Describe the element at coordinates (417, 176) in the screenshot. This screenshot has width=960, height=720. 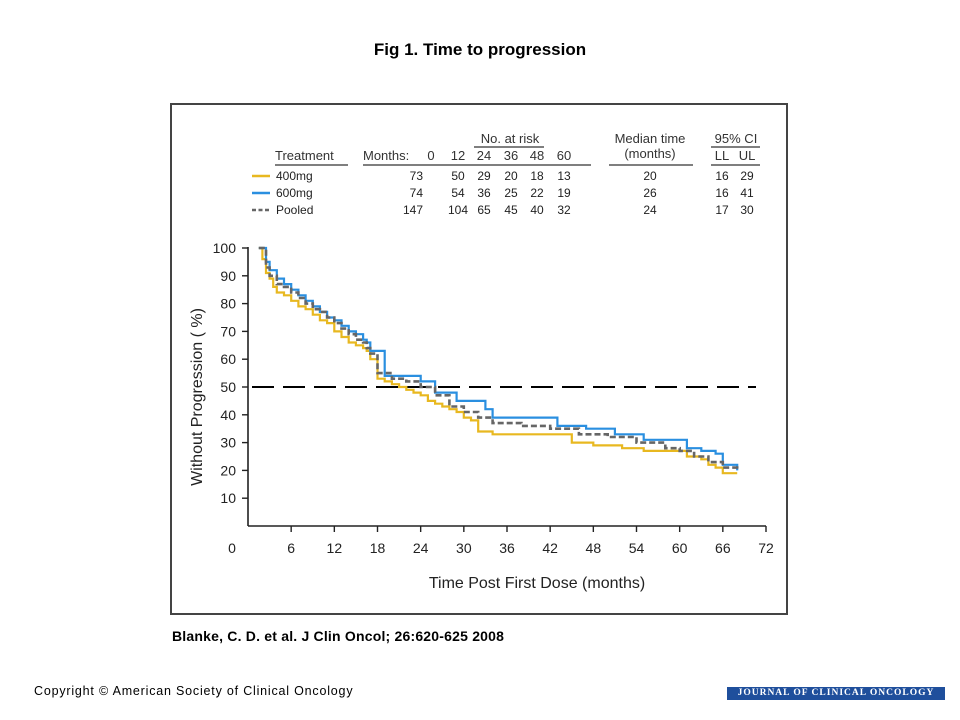
I see `risk-count-400mg-0: 73` at that location.